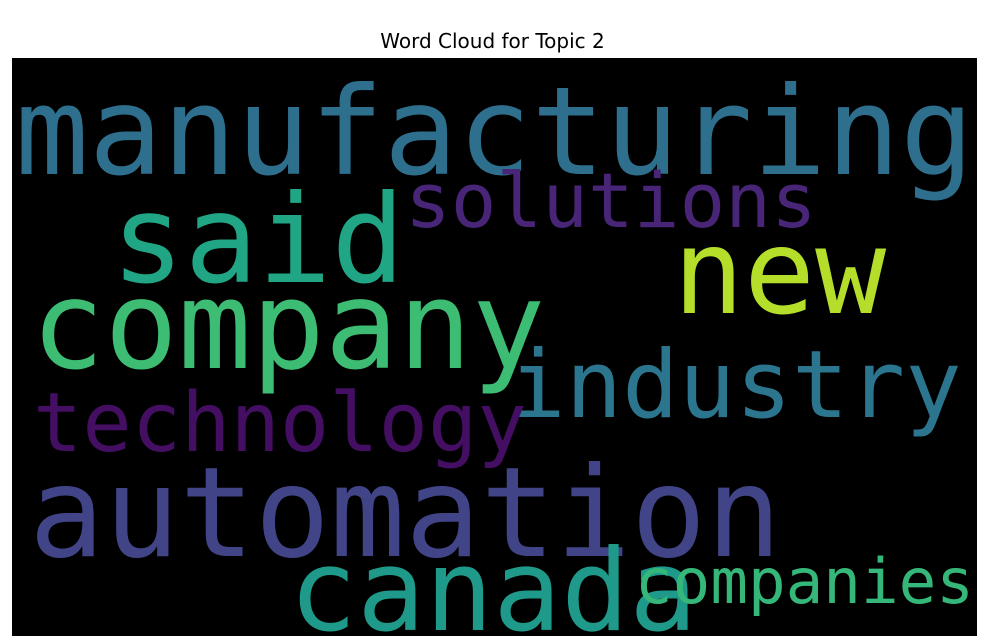  Describe the element at coordinates (492, 41) in the screenshot. I see `chart-title: Word Cloud for Topic 2` at that location.